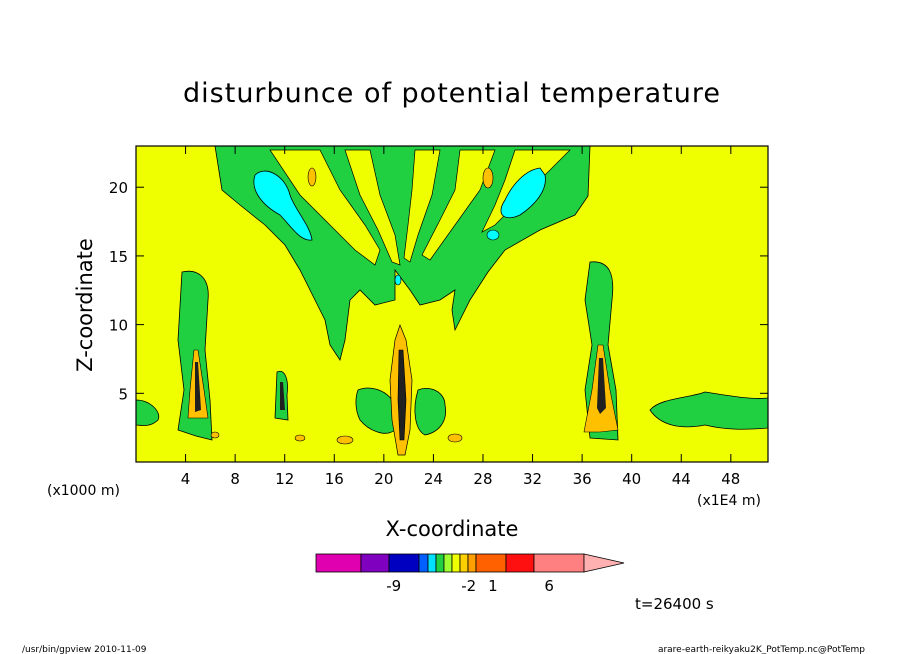  What do you see at coordinates (458, 205) in the screenshot?
I see `yellow-plume-right` at bounding box center [458, 205].